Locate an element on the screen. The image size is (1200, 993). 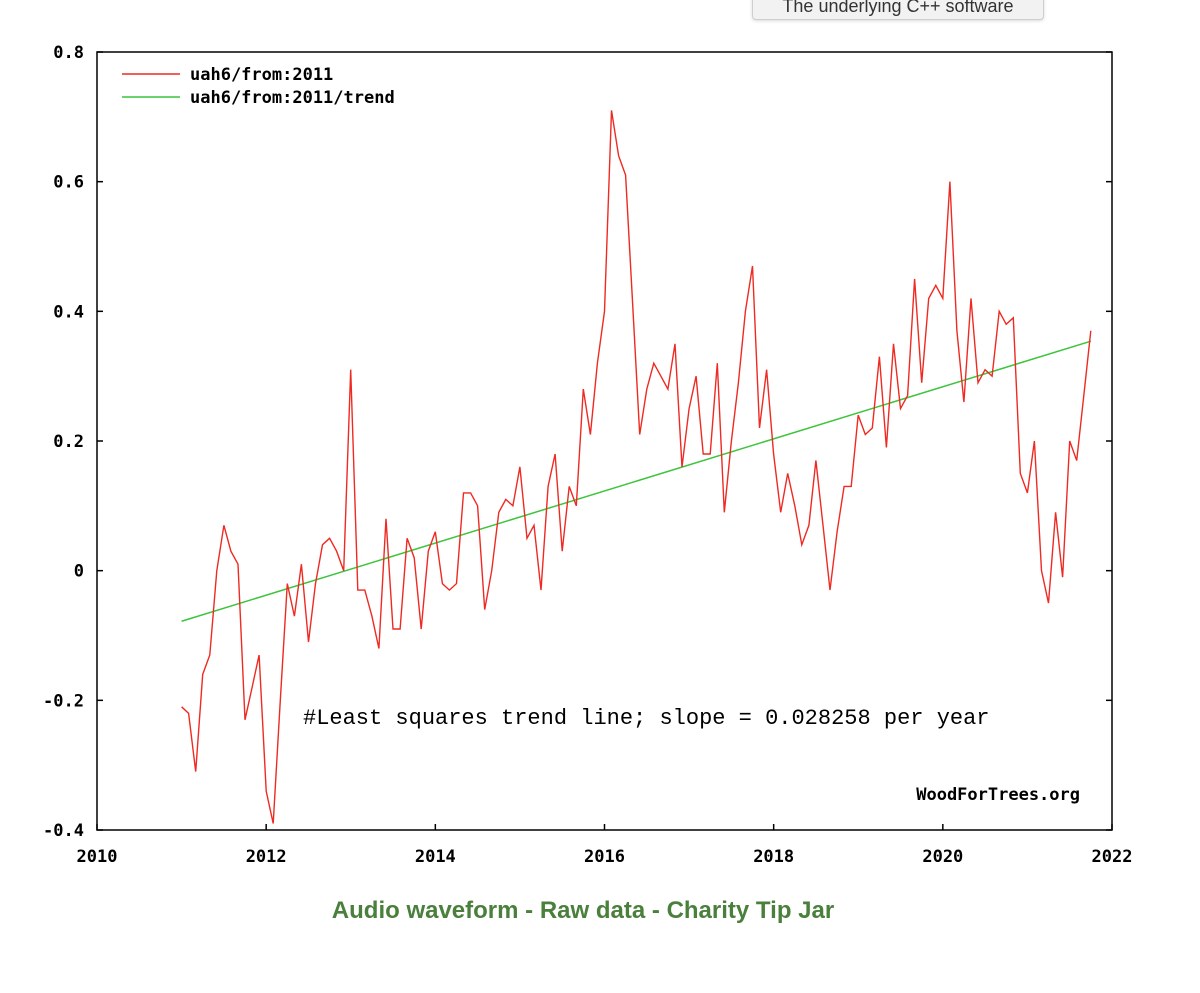
tooltip-text: The underlying C++ software is located at coordinates (898, 8).